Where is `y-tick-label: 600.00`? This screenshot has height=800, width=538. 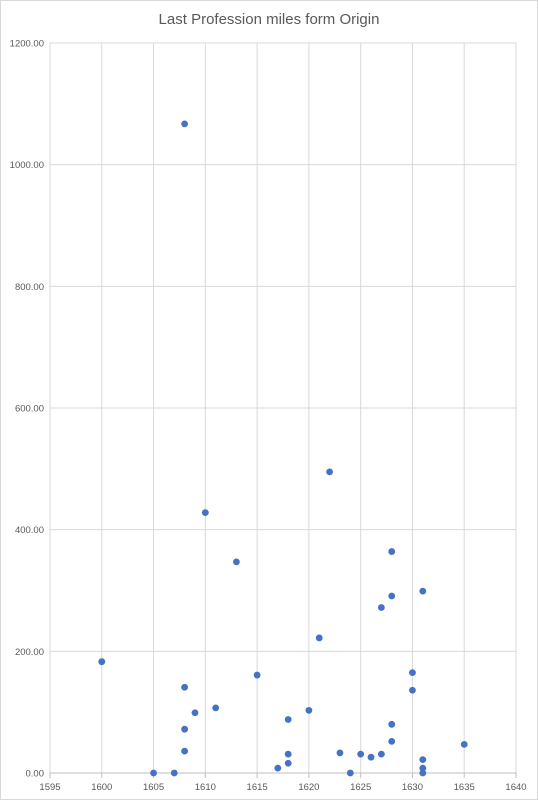 y-tick-label: 600.00 is located at coordinates (29, 409).